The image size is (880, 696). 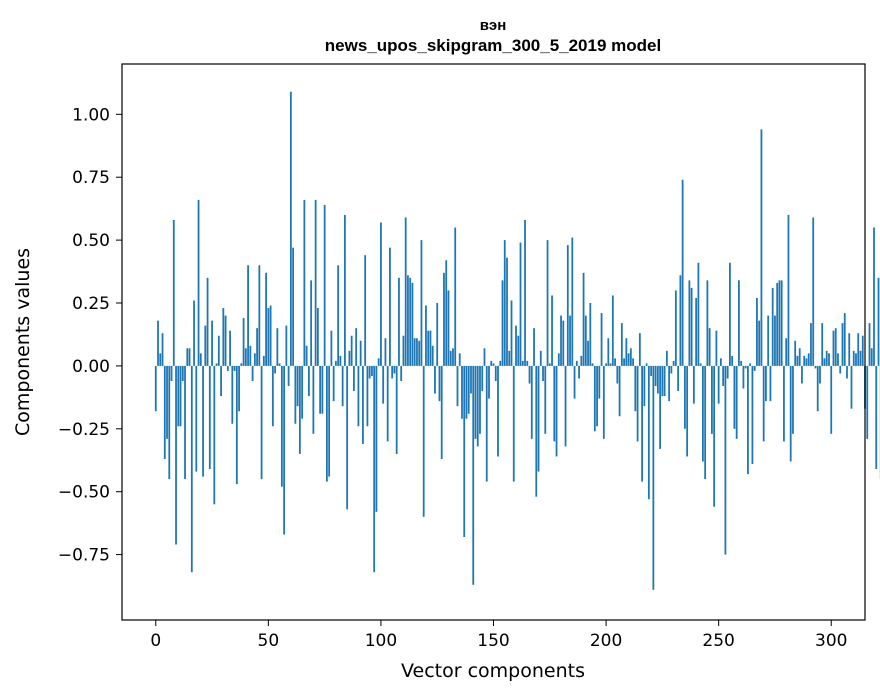 I want to click on y-tick-label: −0.25, so click(x=84, y=430).